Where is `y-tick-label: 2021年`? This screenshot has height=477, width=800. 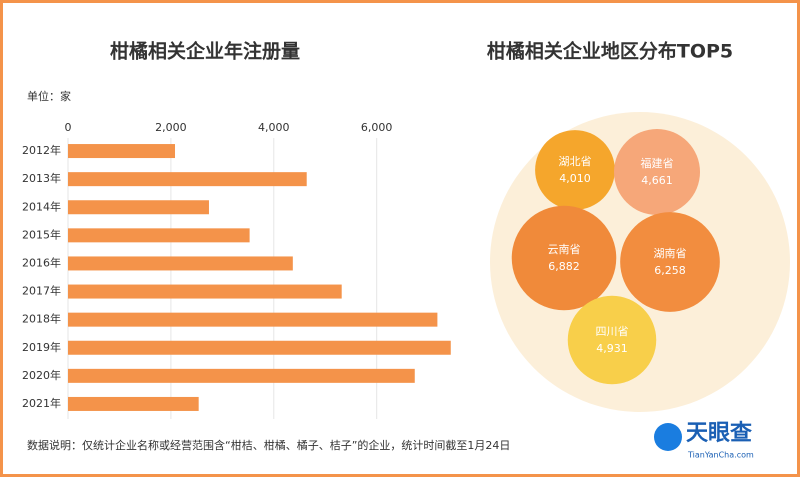 y-tick-label: 2021年 is located at coordinates (41, 403).